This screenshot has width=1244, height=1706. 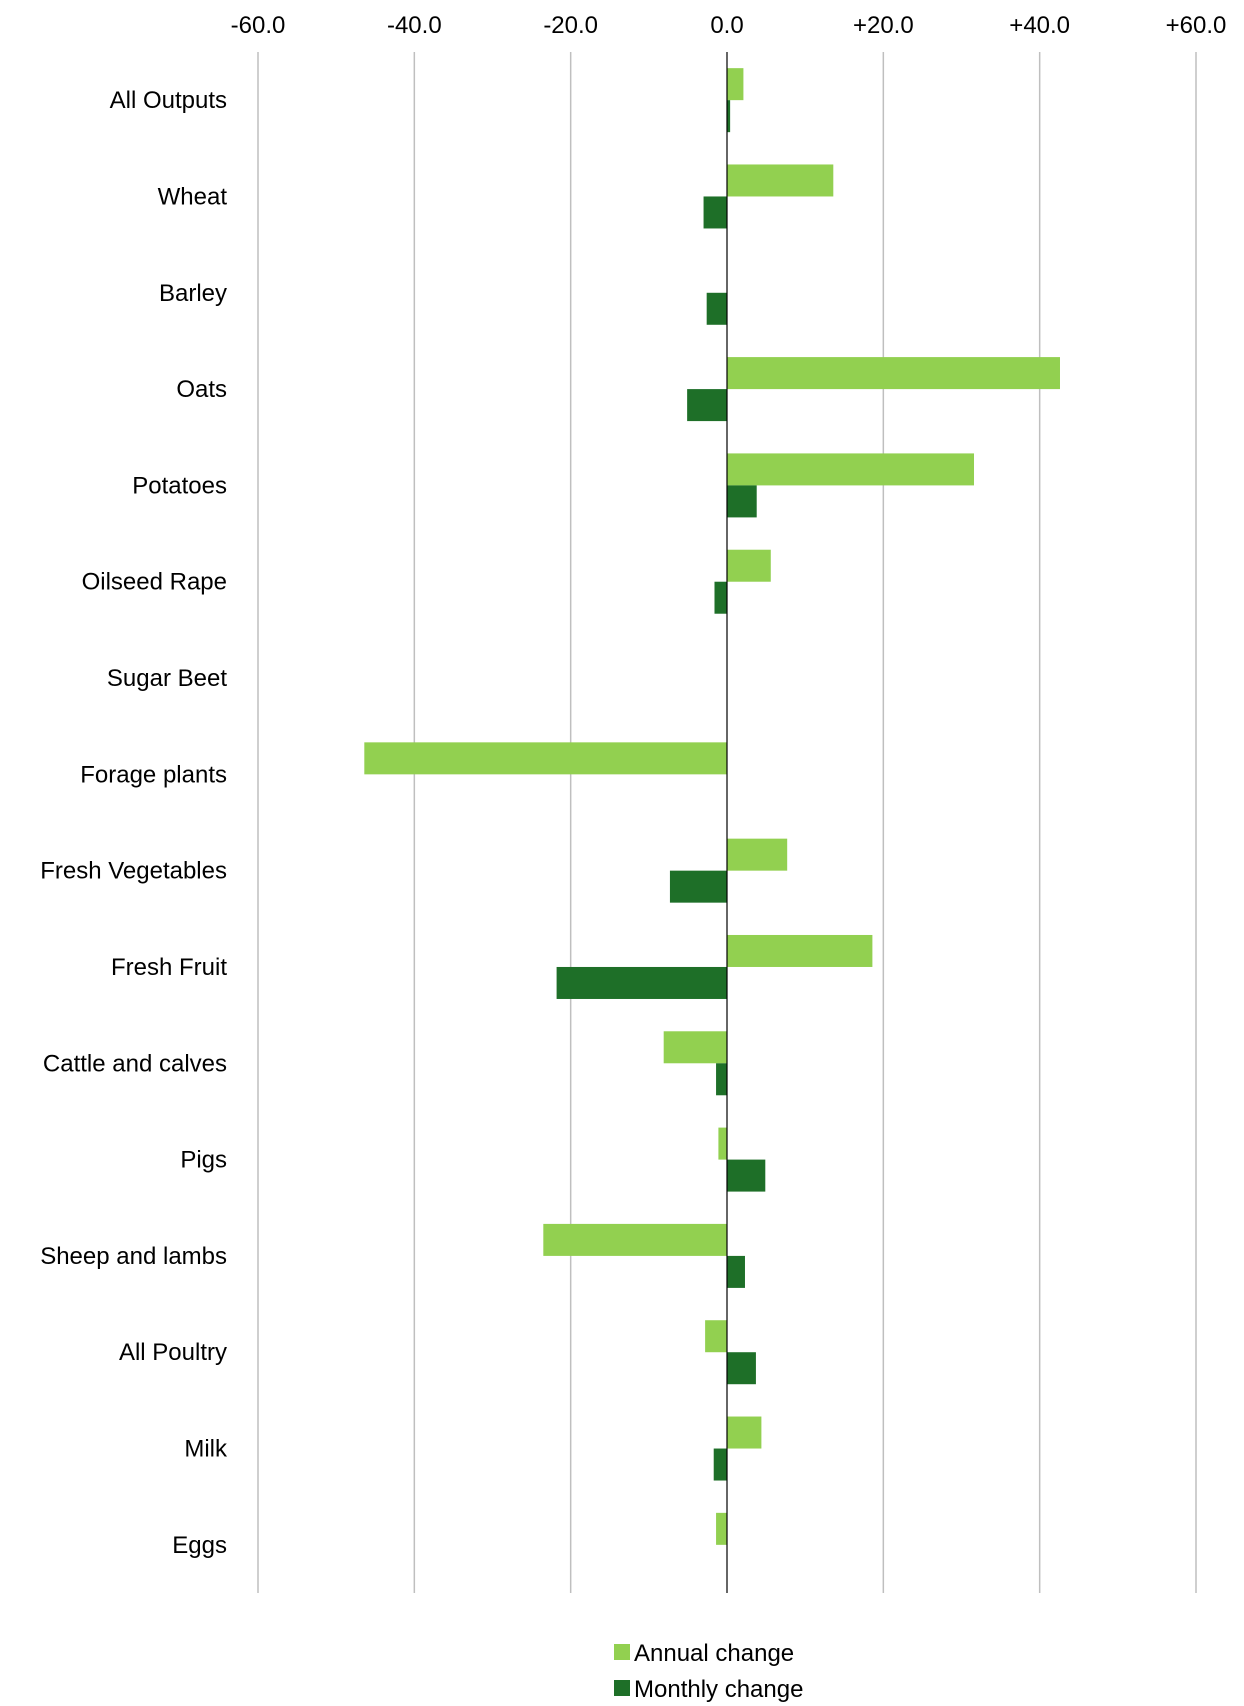 I want to click on category-label: Oilseed Rape, so click(x=154, y=582).